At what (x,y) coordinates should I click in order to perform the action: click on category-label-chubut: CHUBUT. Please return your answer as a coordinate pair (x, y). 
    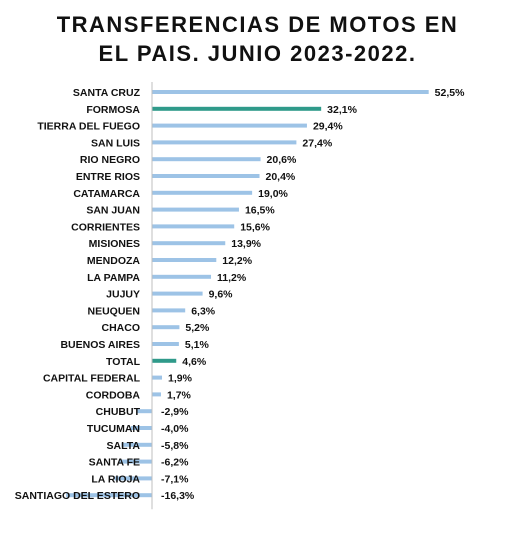
    Looking at the image, I should click on (118, 412).